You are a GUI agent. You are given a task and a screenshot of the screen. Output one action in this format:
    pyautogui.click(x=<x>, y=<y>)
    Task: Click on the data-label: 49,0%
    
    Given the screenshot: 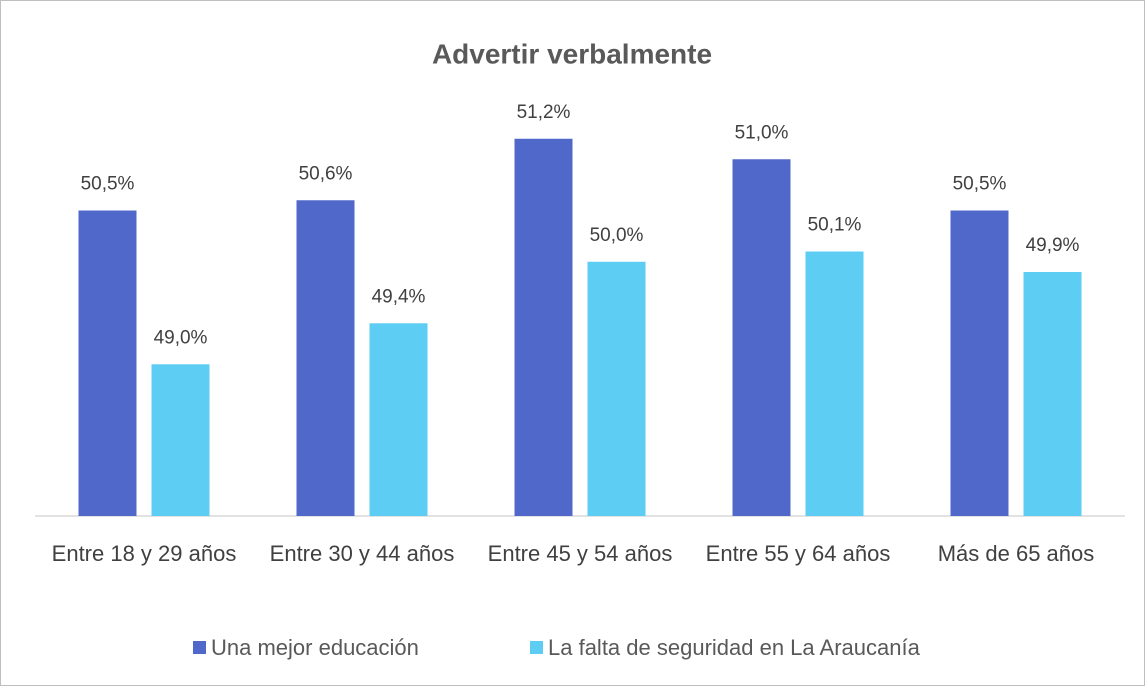 What is the action you would take?
    pyautogui.click(x=181, y=337)
    